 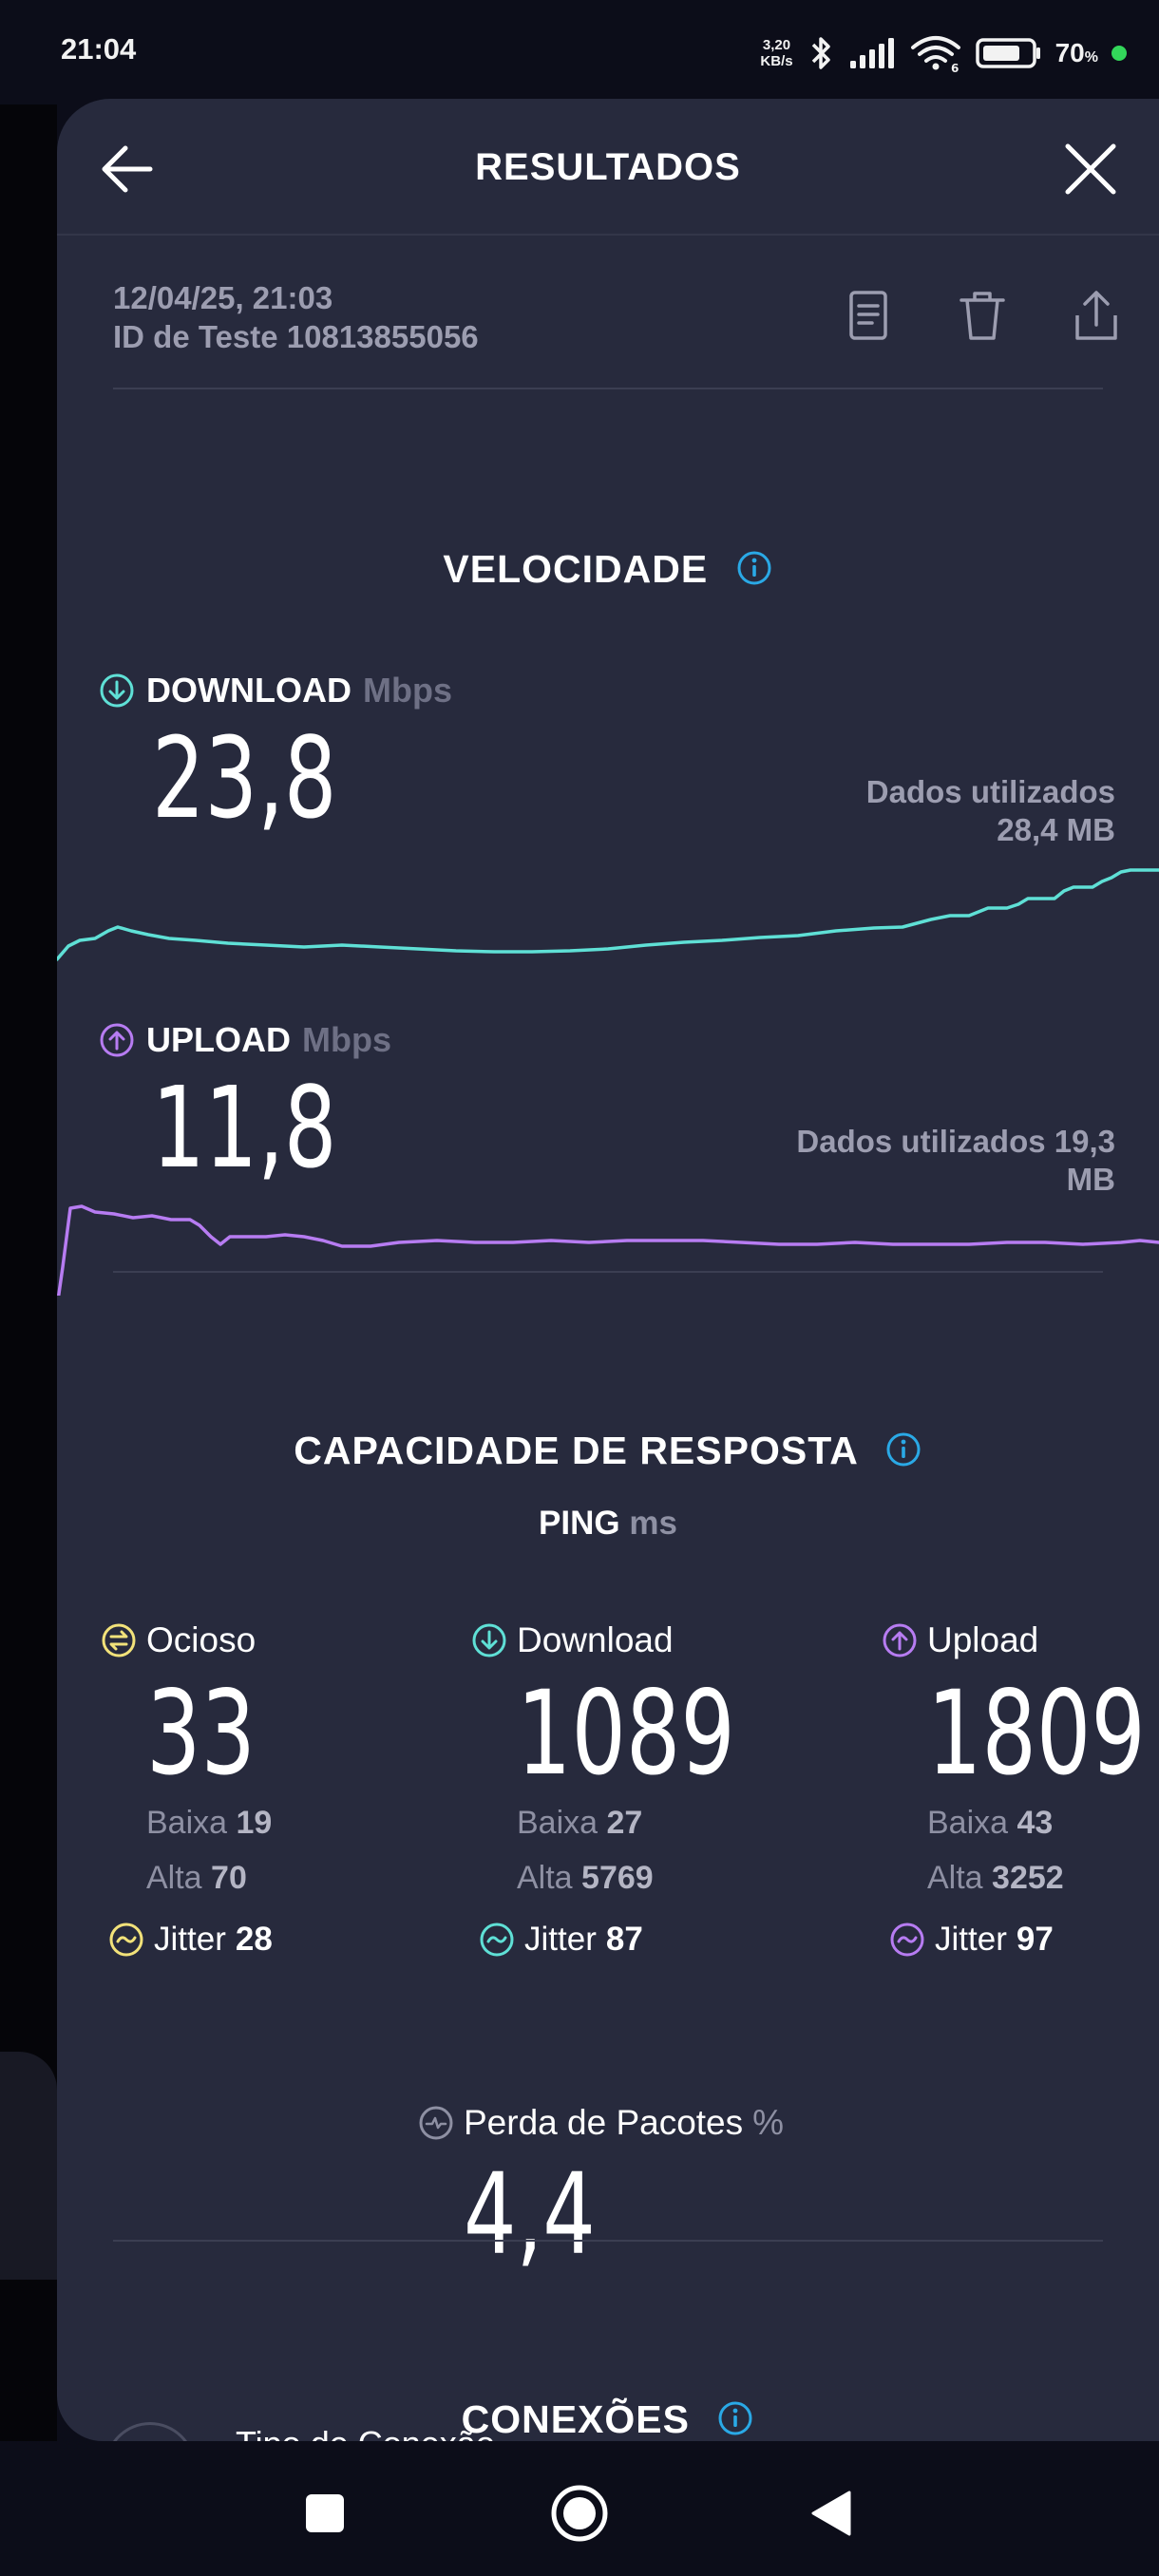 I want to click on ping-label: PING, so click(x=579, y=1523).